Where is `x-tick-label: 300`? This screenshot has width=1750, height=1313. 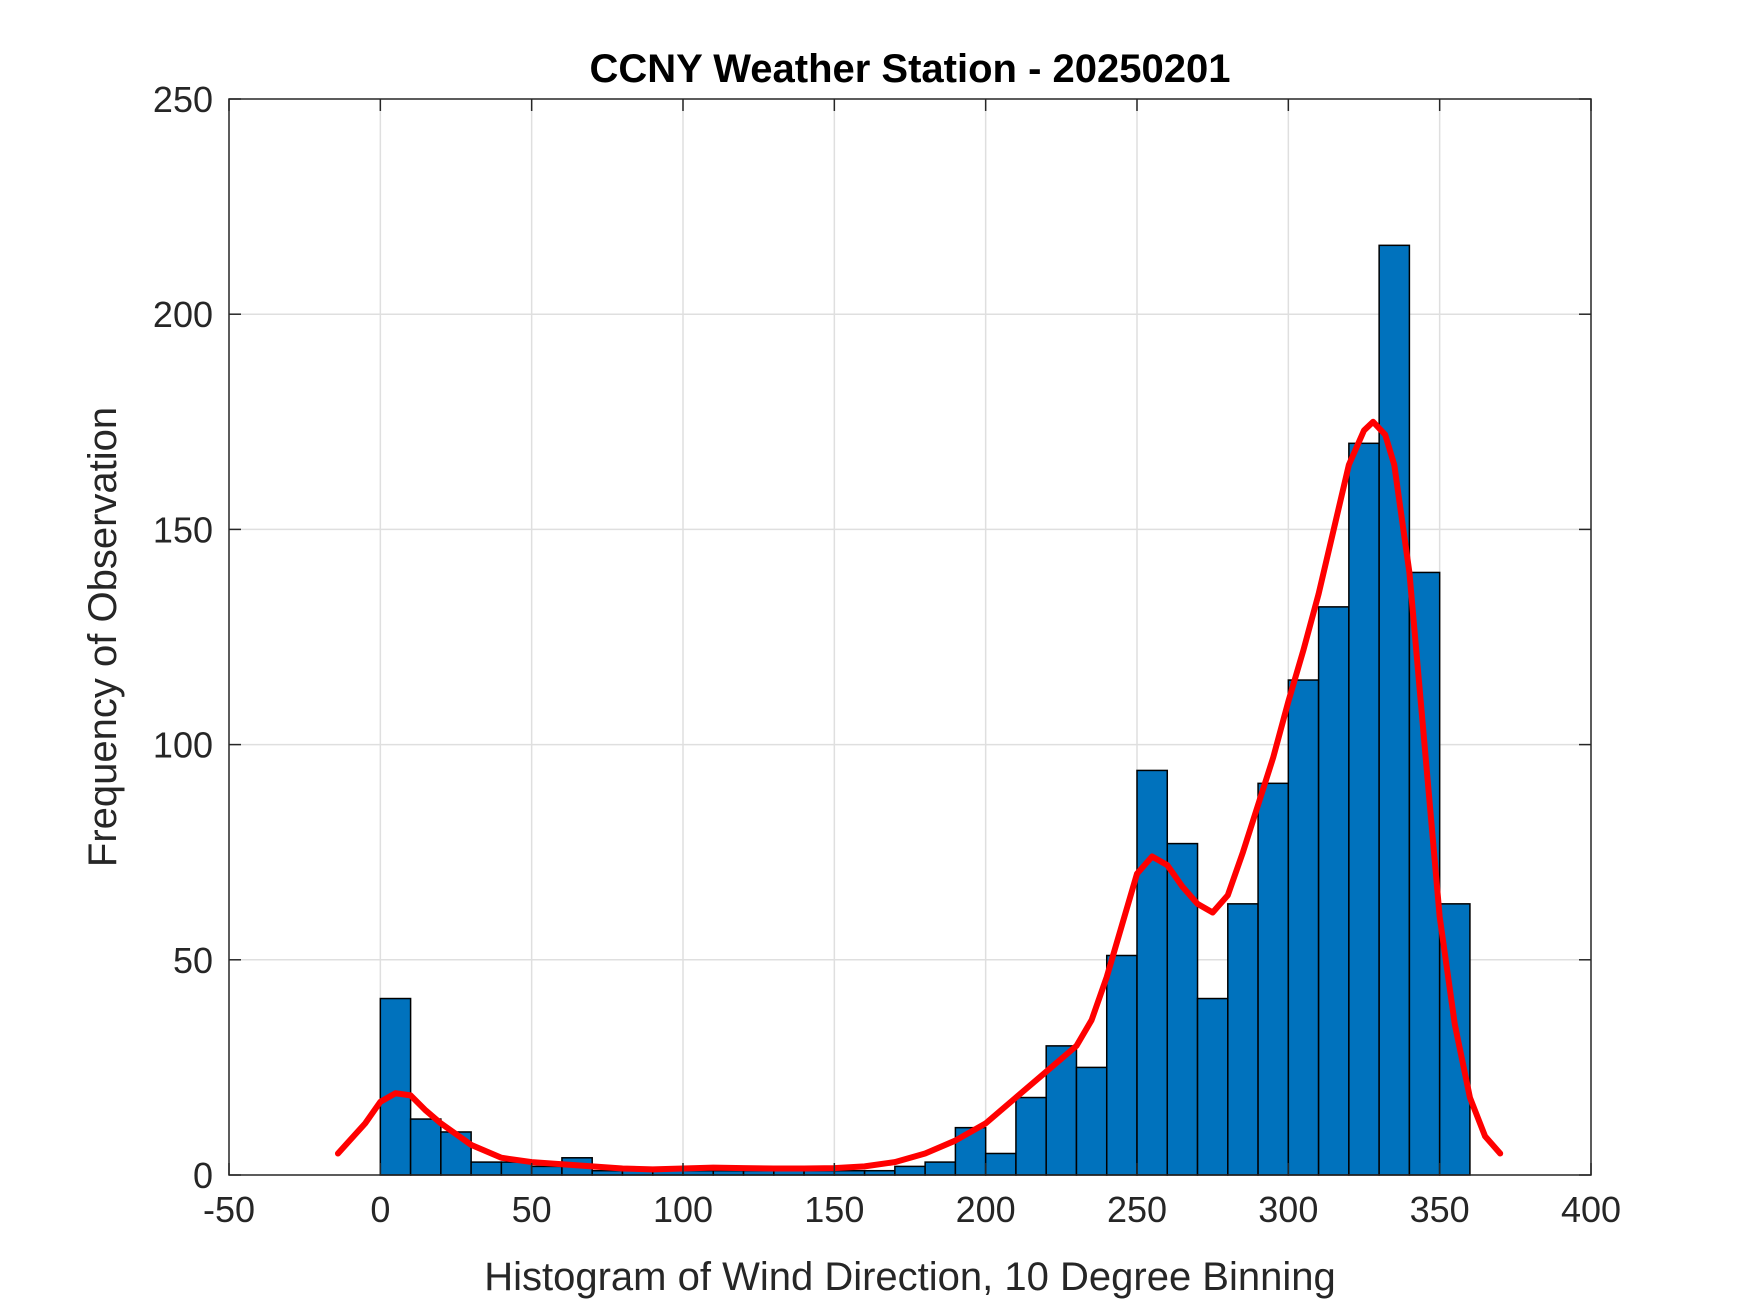 x-tick-label: 300 is located at coordinates (1288, 1209).